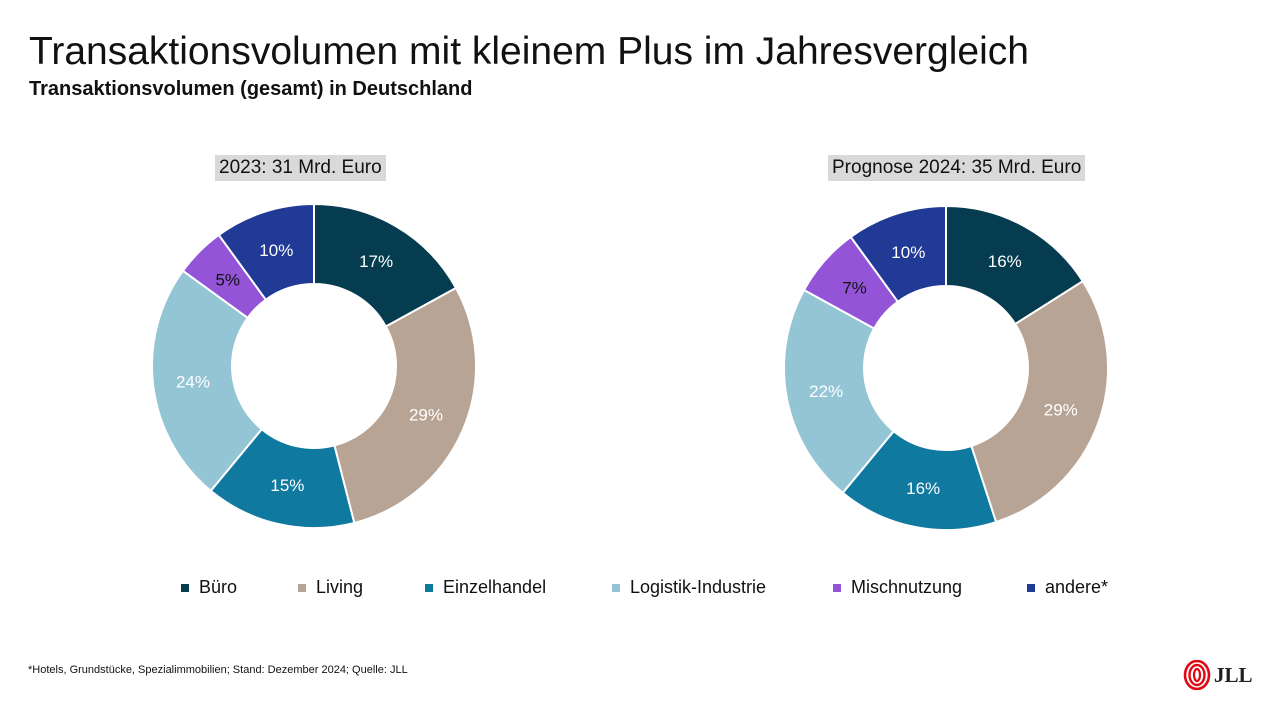 The image size is (1280, 720). Describe the element at coordinates (302, 587) in the screenshot. I see `legend-swatch-living` at that location.